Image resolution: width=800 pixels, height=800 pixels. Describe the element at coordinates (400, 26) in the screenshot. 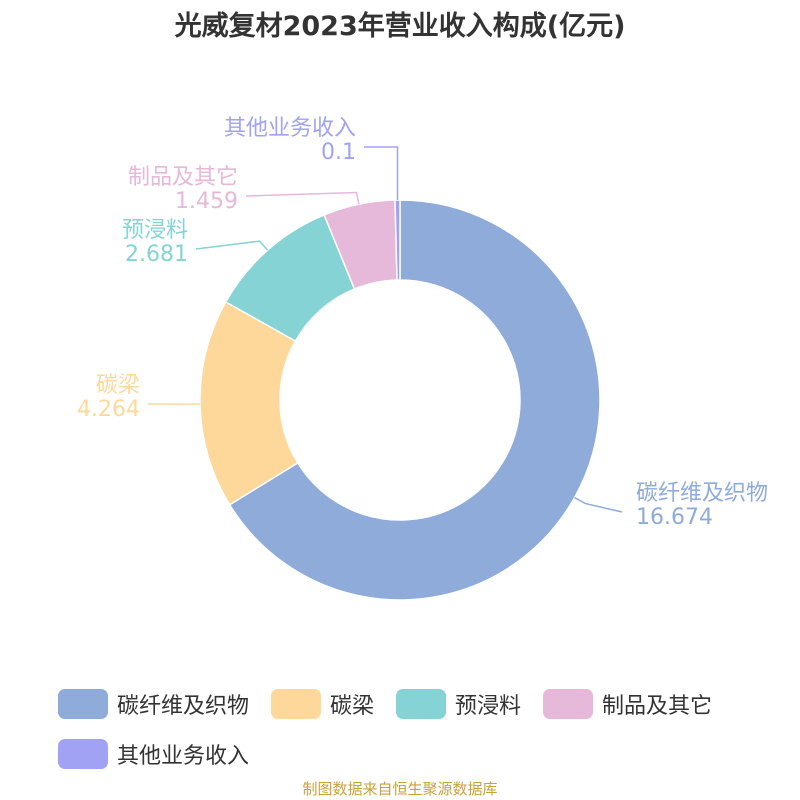

I see `chart-title: 光威复材2023年营业收入构成(亿元)` at that location.